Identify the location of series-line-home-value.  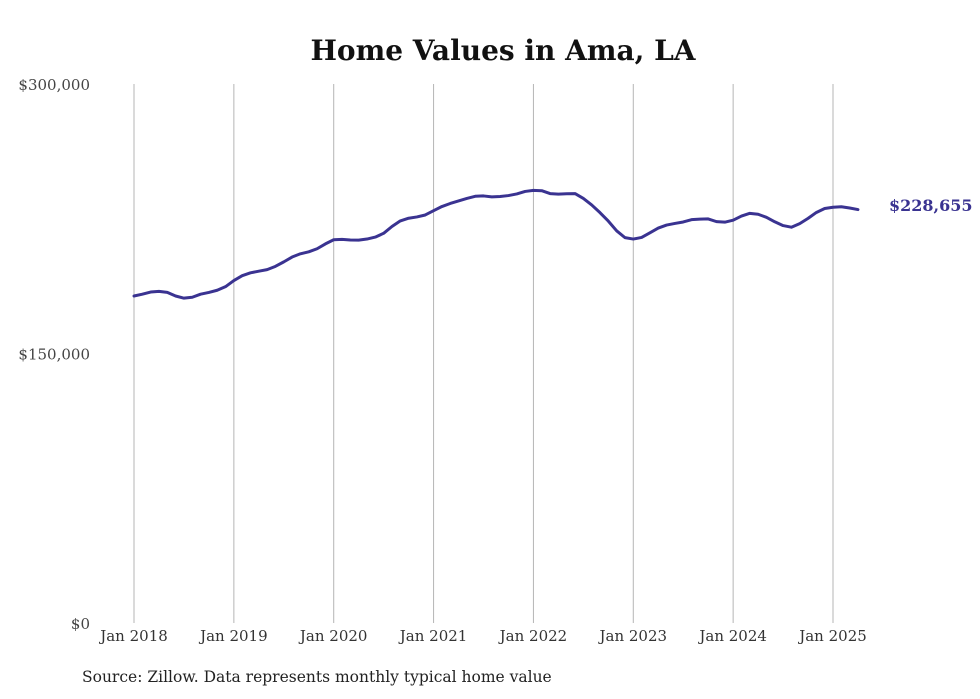
(496, 244).